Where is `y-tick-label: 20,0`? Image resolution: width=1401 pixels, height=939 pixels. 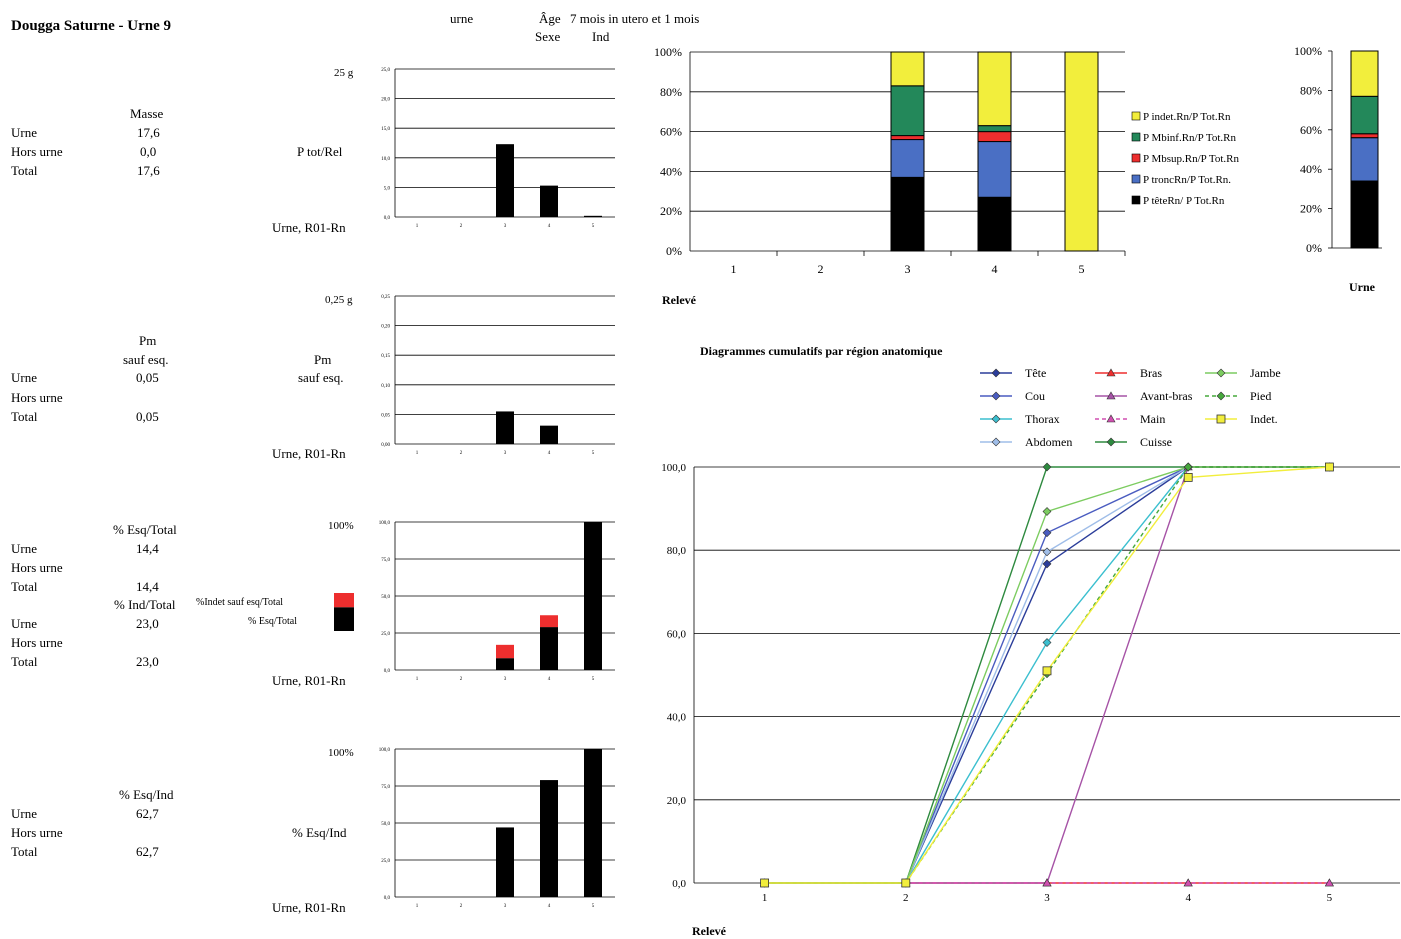 y-tick-label: 20,0 is located at coordinates (385, 100).